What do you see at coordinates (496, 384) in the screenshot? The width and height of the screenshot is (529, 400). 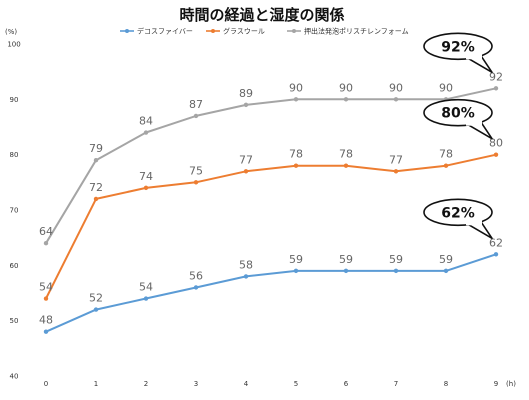 I see `x-tick-label: 9` at bounding box center [496, 384].